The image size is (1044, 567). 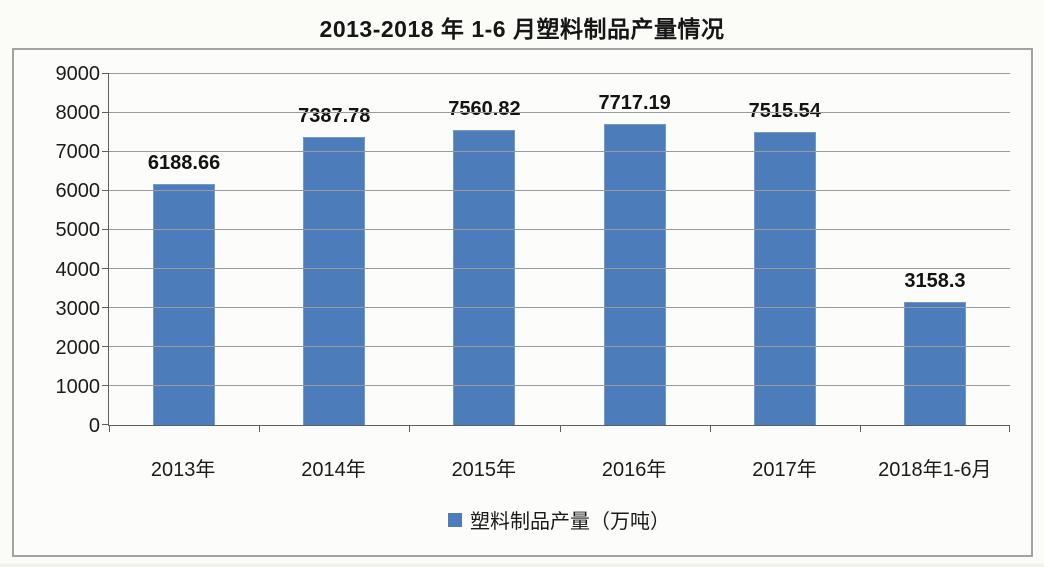 I want to click on bar-2016年, so click(x=634, y=274).